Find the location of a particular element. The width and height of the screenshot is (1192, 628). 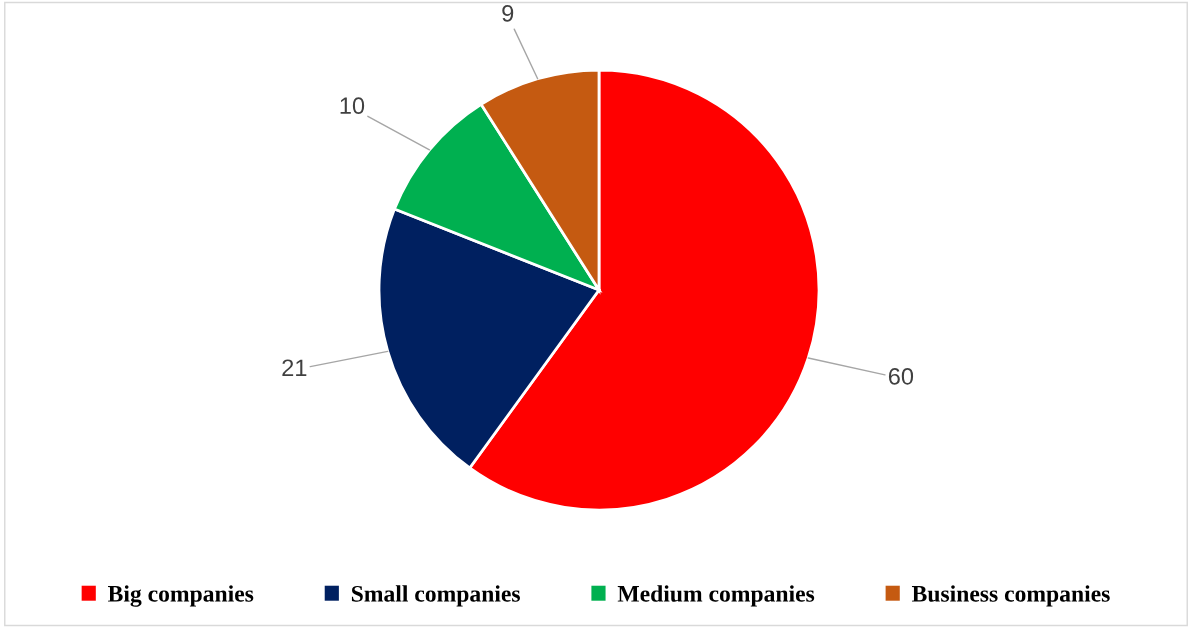

data-label: 9 is located at coordinates (508, 13).